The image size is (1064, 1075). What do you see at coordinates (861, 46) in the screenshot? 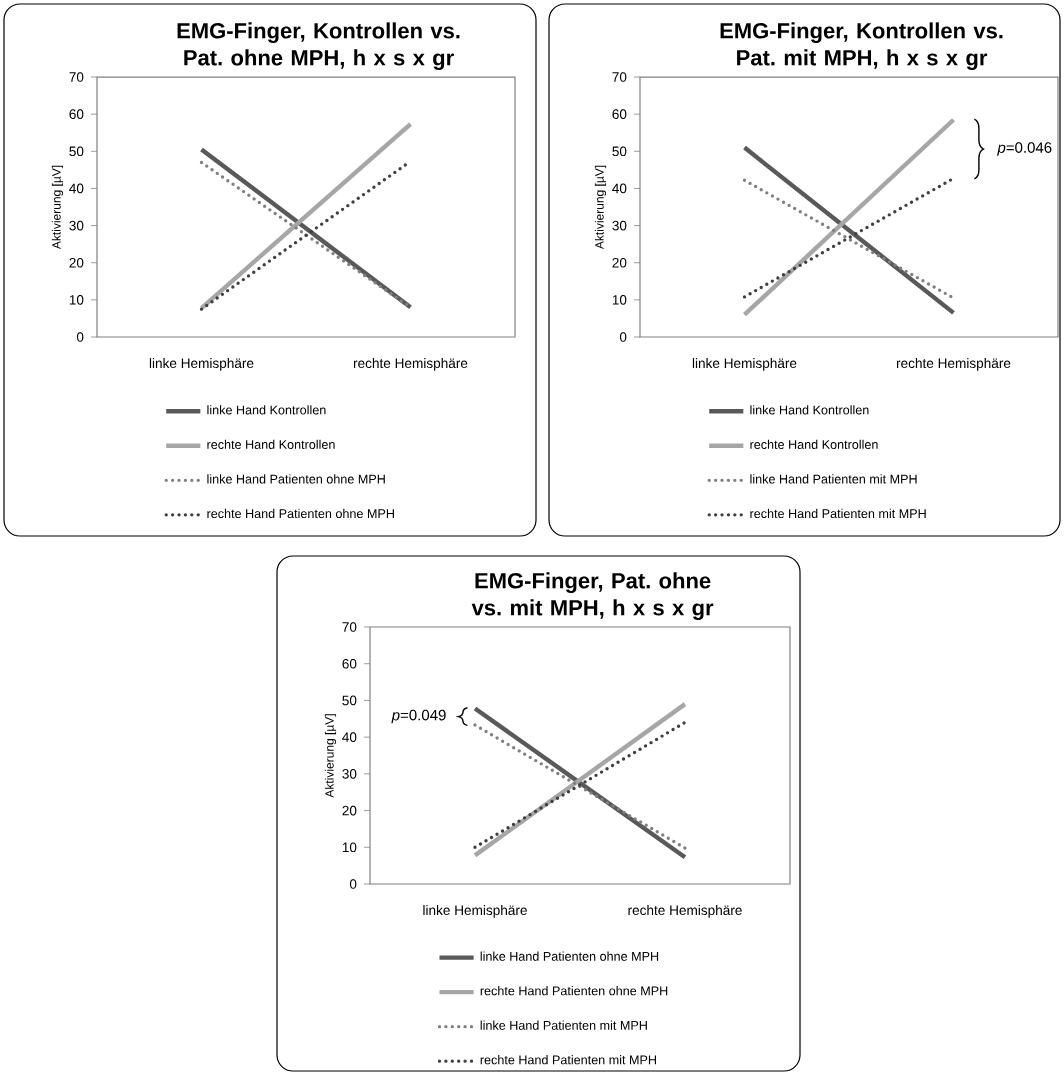
I see `chart-title: EMG-Finger, Kontrollen vs. Pat. mit MPH, h x s x gr` at bounding box center [861, 46].